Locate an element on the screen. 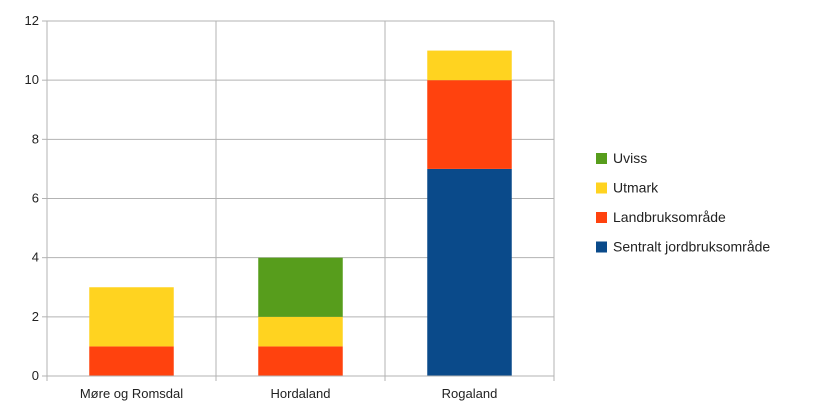 The image size is (823, 413). legend-label: Utmark is located at coordinates (636, 188).